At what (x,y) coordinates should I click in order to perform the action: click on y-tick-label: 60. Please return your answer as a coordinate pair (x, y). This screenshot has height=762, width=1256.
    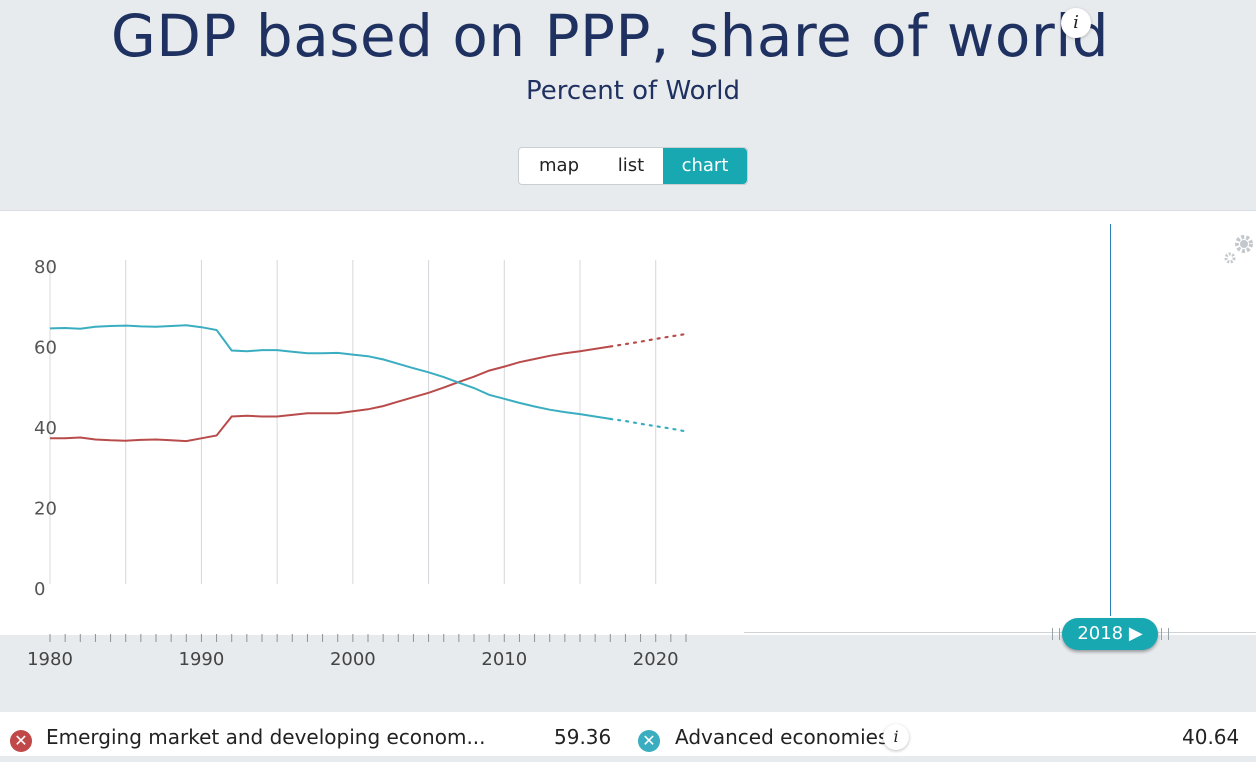
    Looking at the image, I should click on (45, 348).